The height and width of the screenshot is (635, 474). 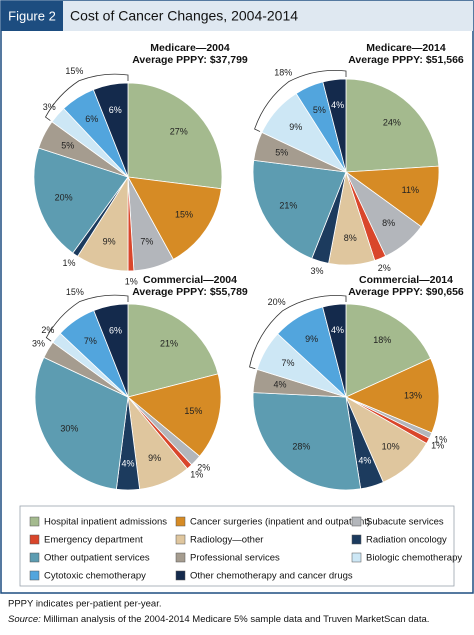 I want to click on legend-label: Cytotoxic chemotherapy, so click(x=95, y=576).